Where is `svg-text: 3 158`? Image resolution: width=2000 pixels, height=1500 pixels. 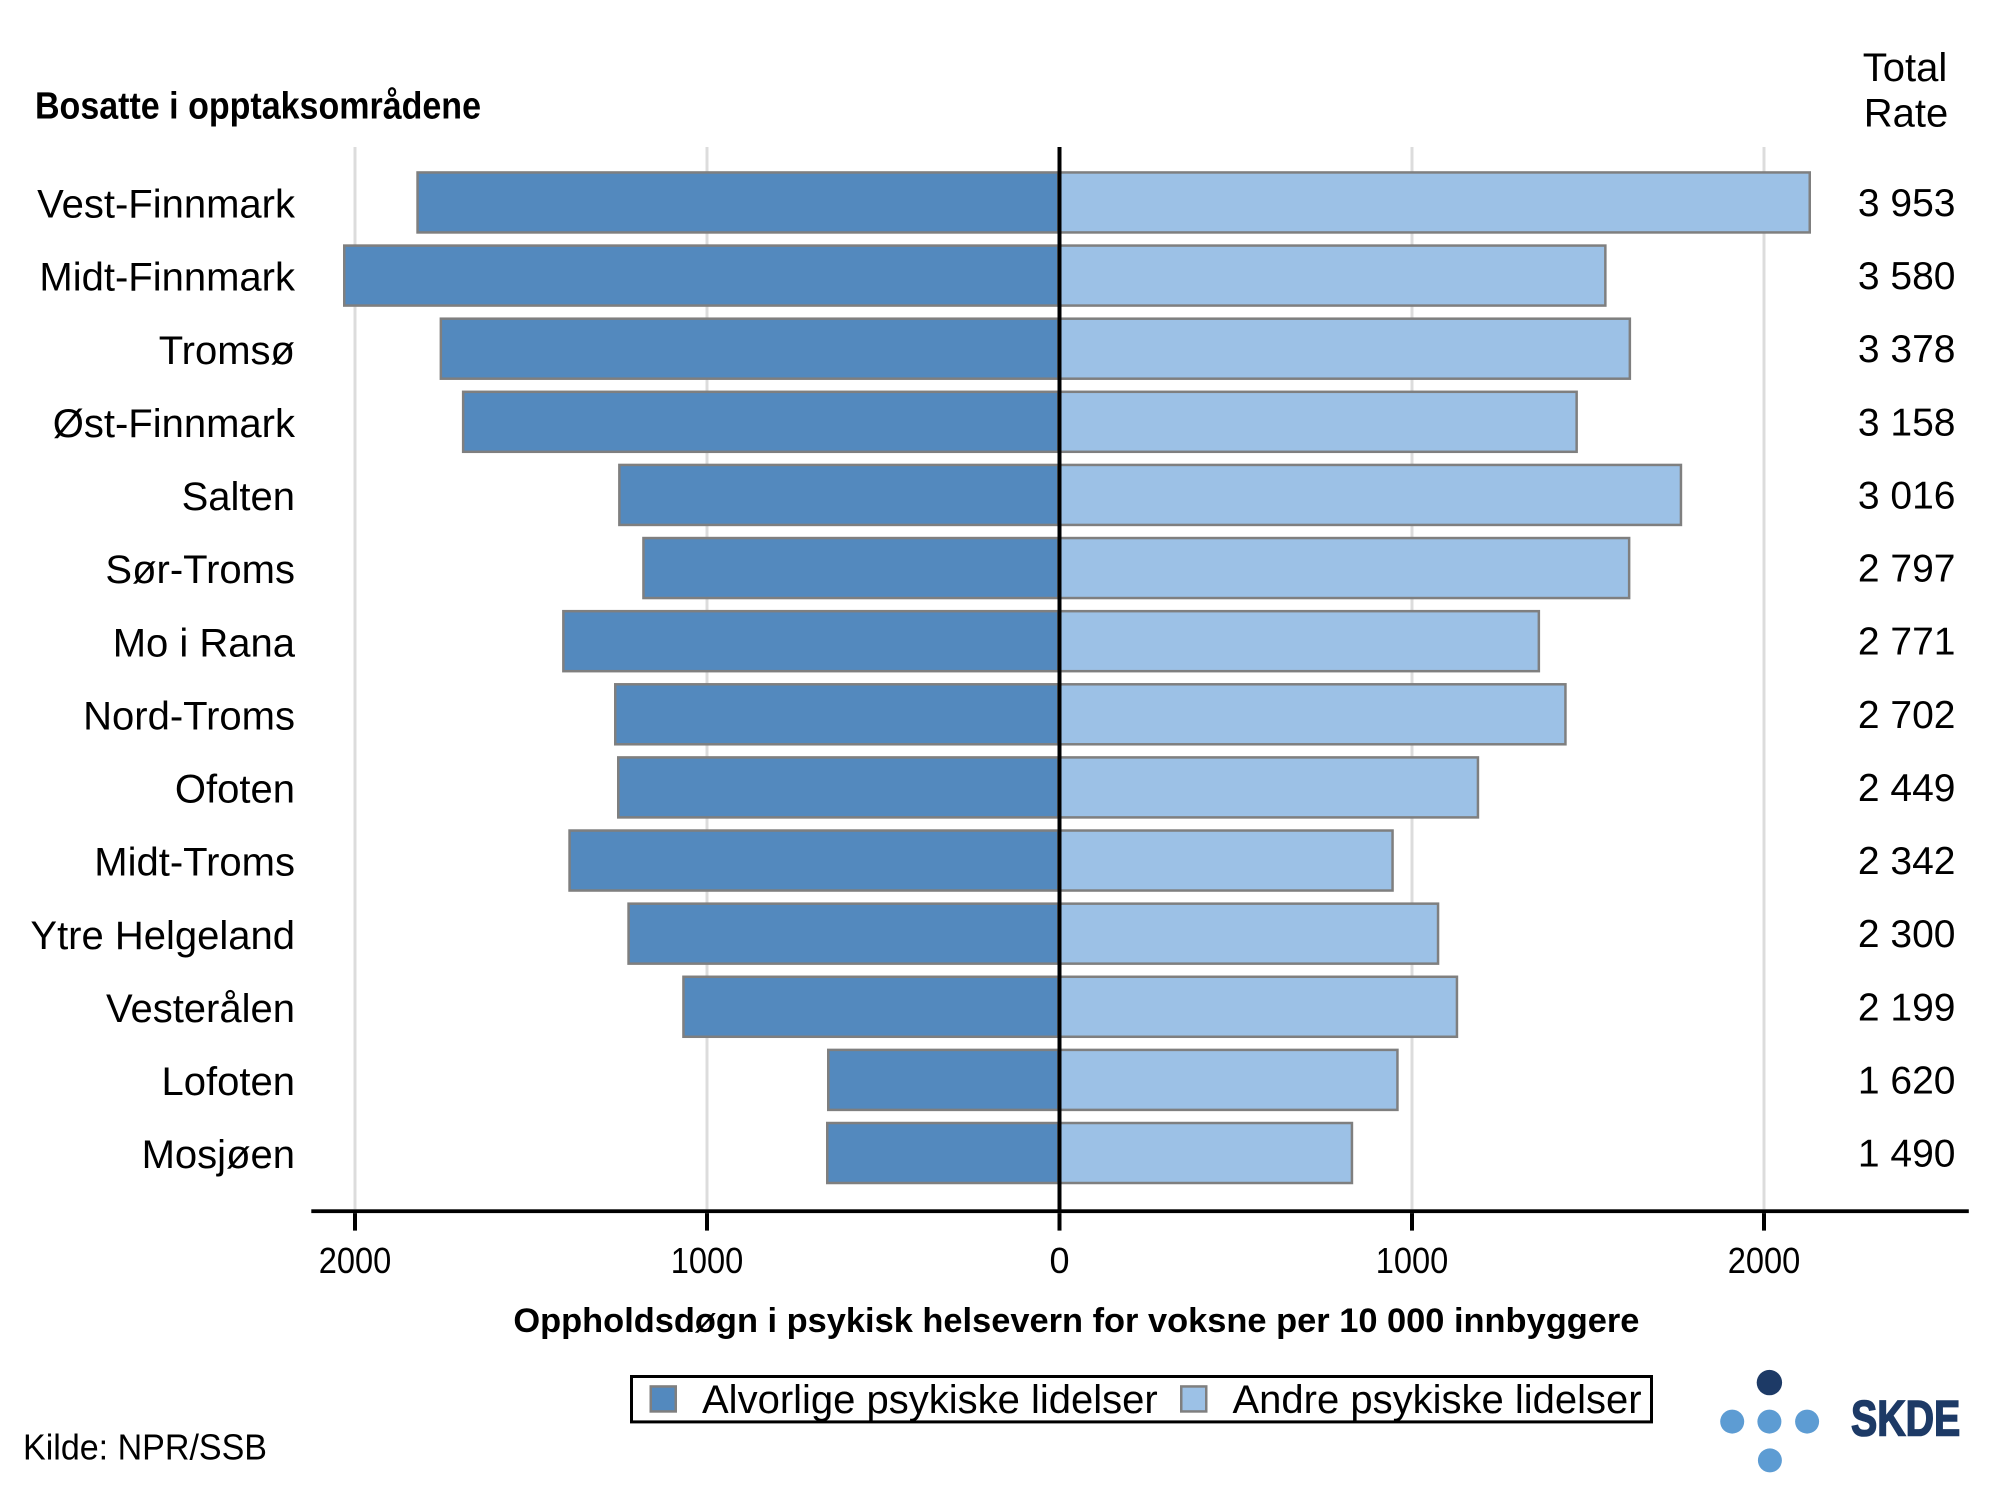
svg-text: 3 158 is located at coordinates (1907, 422).